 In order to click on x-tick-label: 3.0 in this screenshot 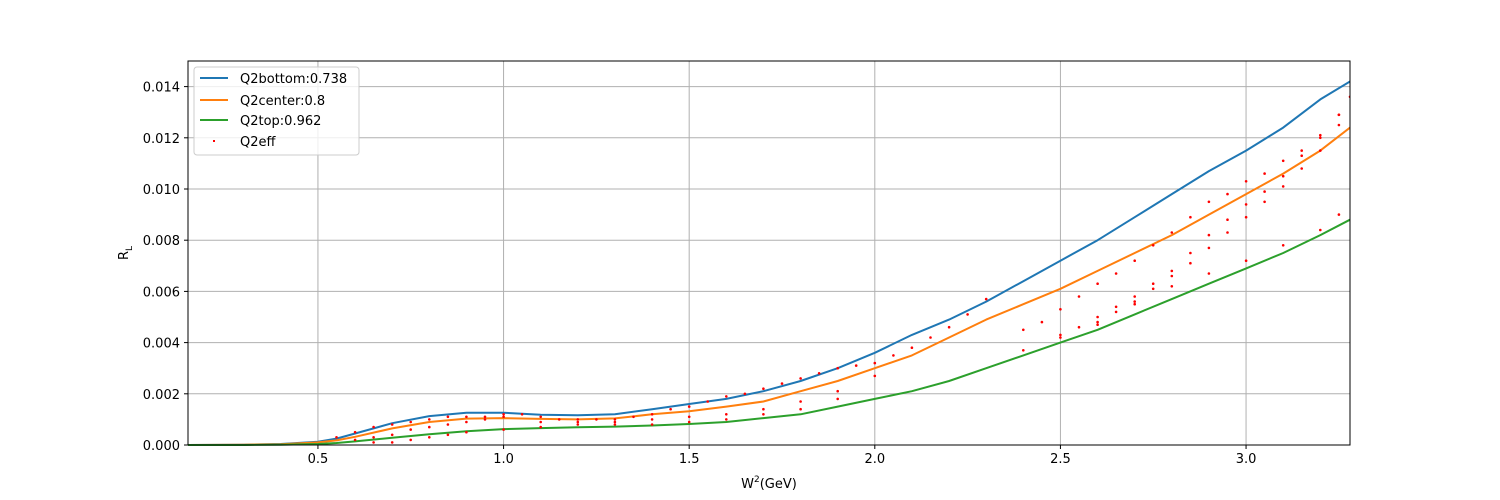, I will do `click(1246, 459)`.